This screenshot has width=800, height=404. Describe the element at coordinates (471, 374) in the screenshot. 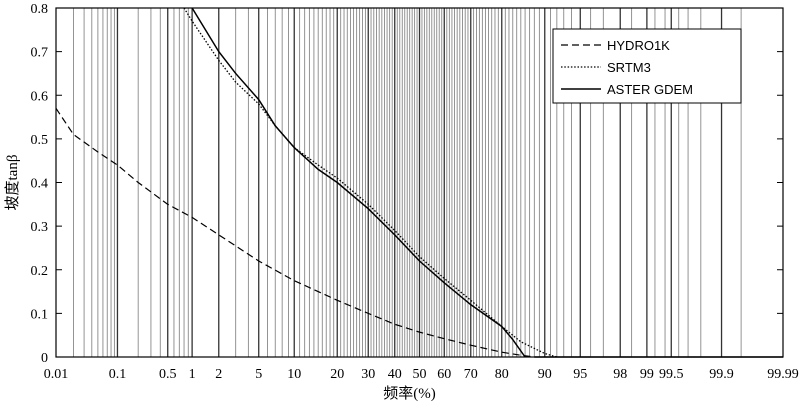

I see `x-tick-label: 70` at that location.